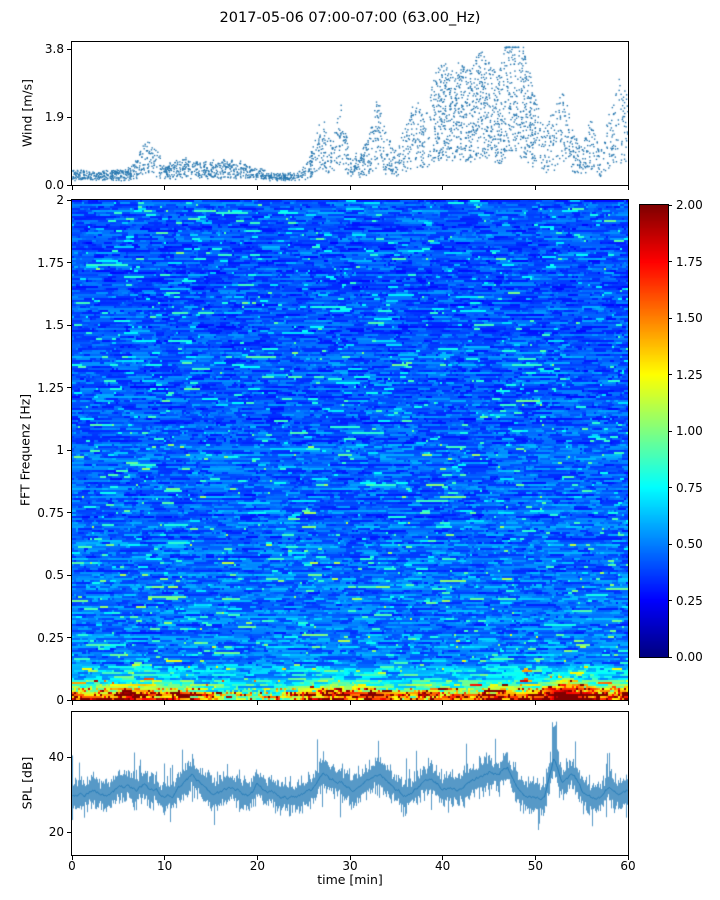 The width and height of the screenshot is (720, 900). What do you see at coordinates (60, 700) in the screenshot?
I see `fft-tick-label: 0` at bounding box center [60, 700].